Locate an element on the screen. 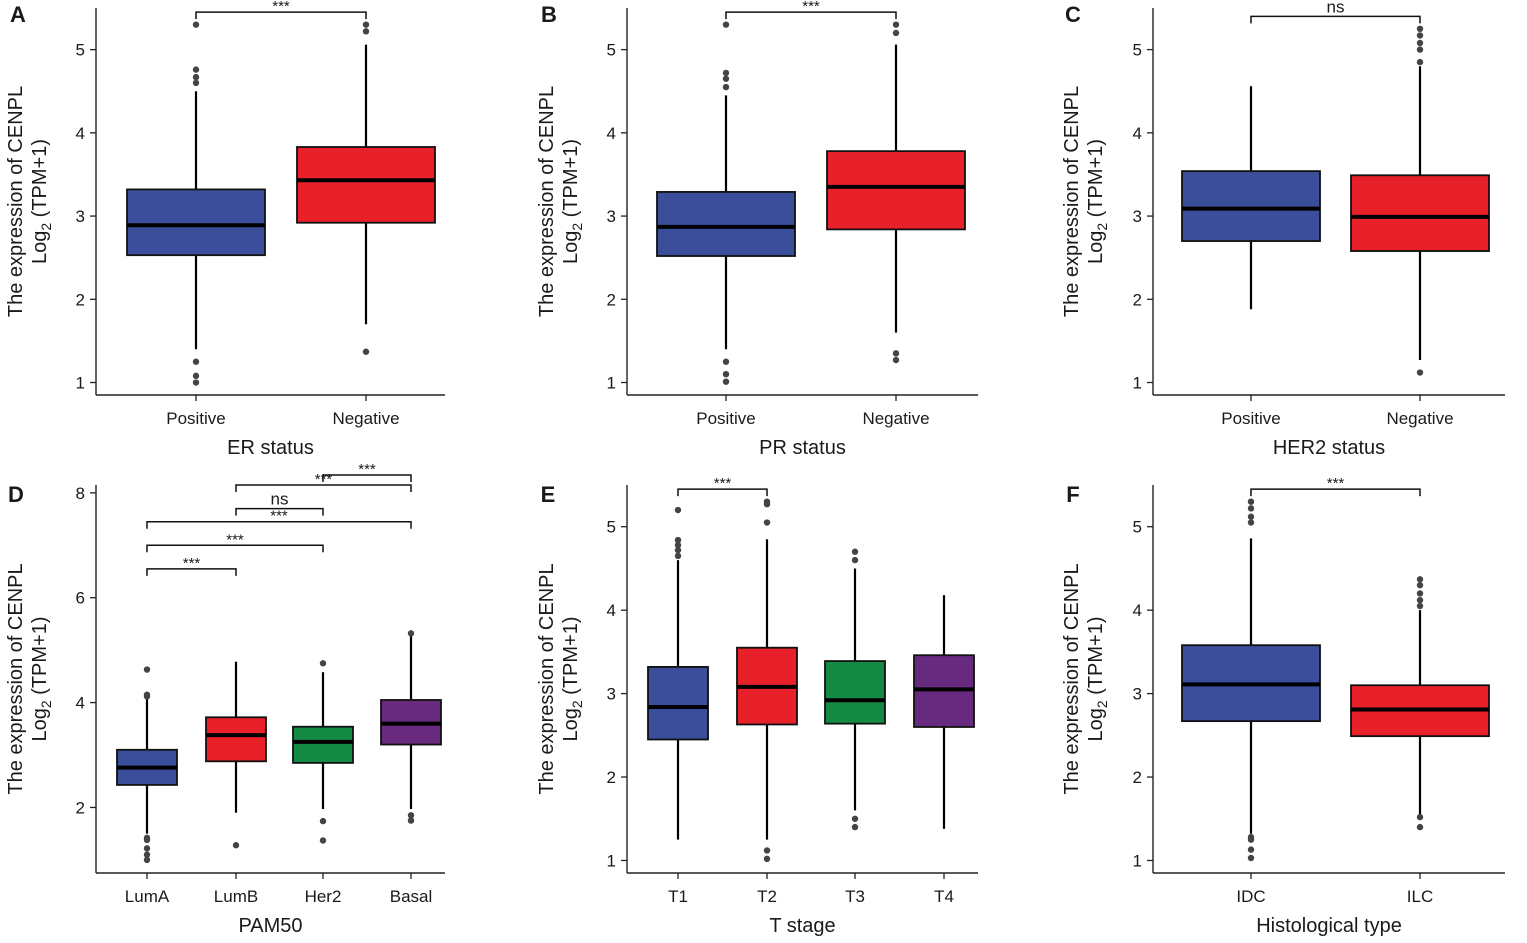 The width and height of the screenshot is (1527, 943). x-tick-label: T4 is located at coordinates (944, 896).